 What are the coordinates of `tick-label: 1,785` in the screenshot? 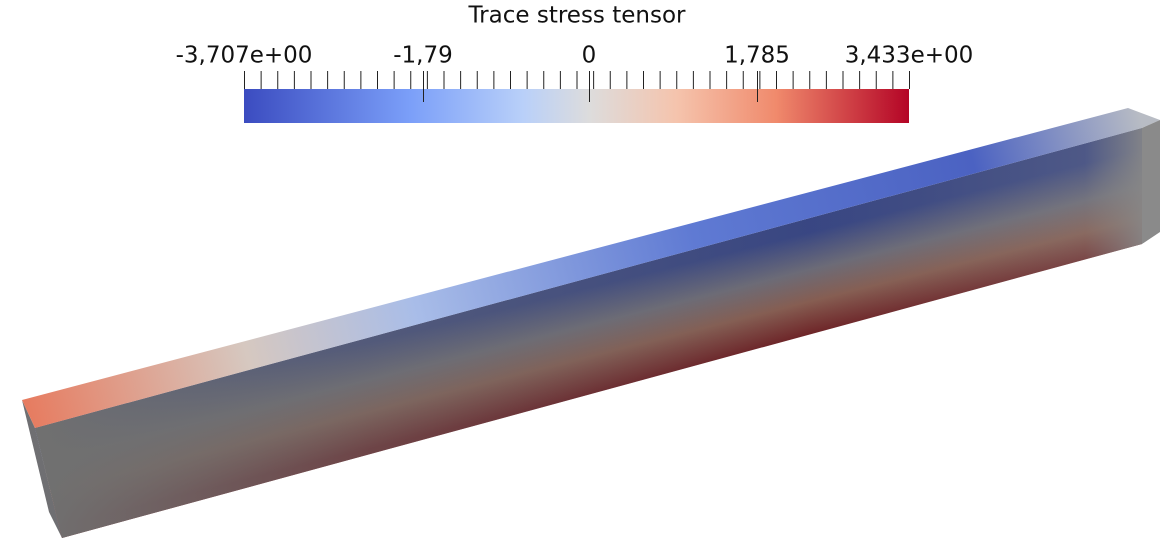 It's located at (757, 56).